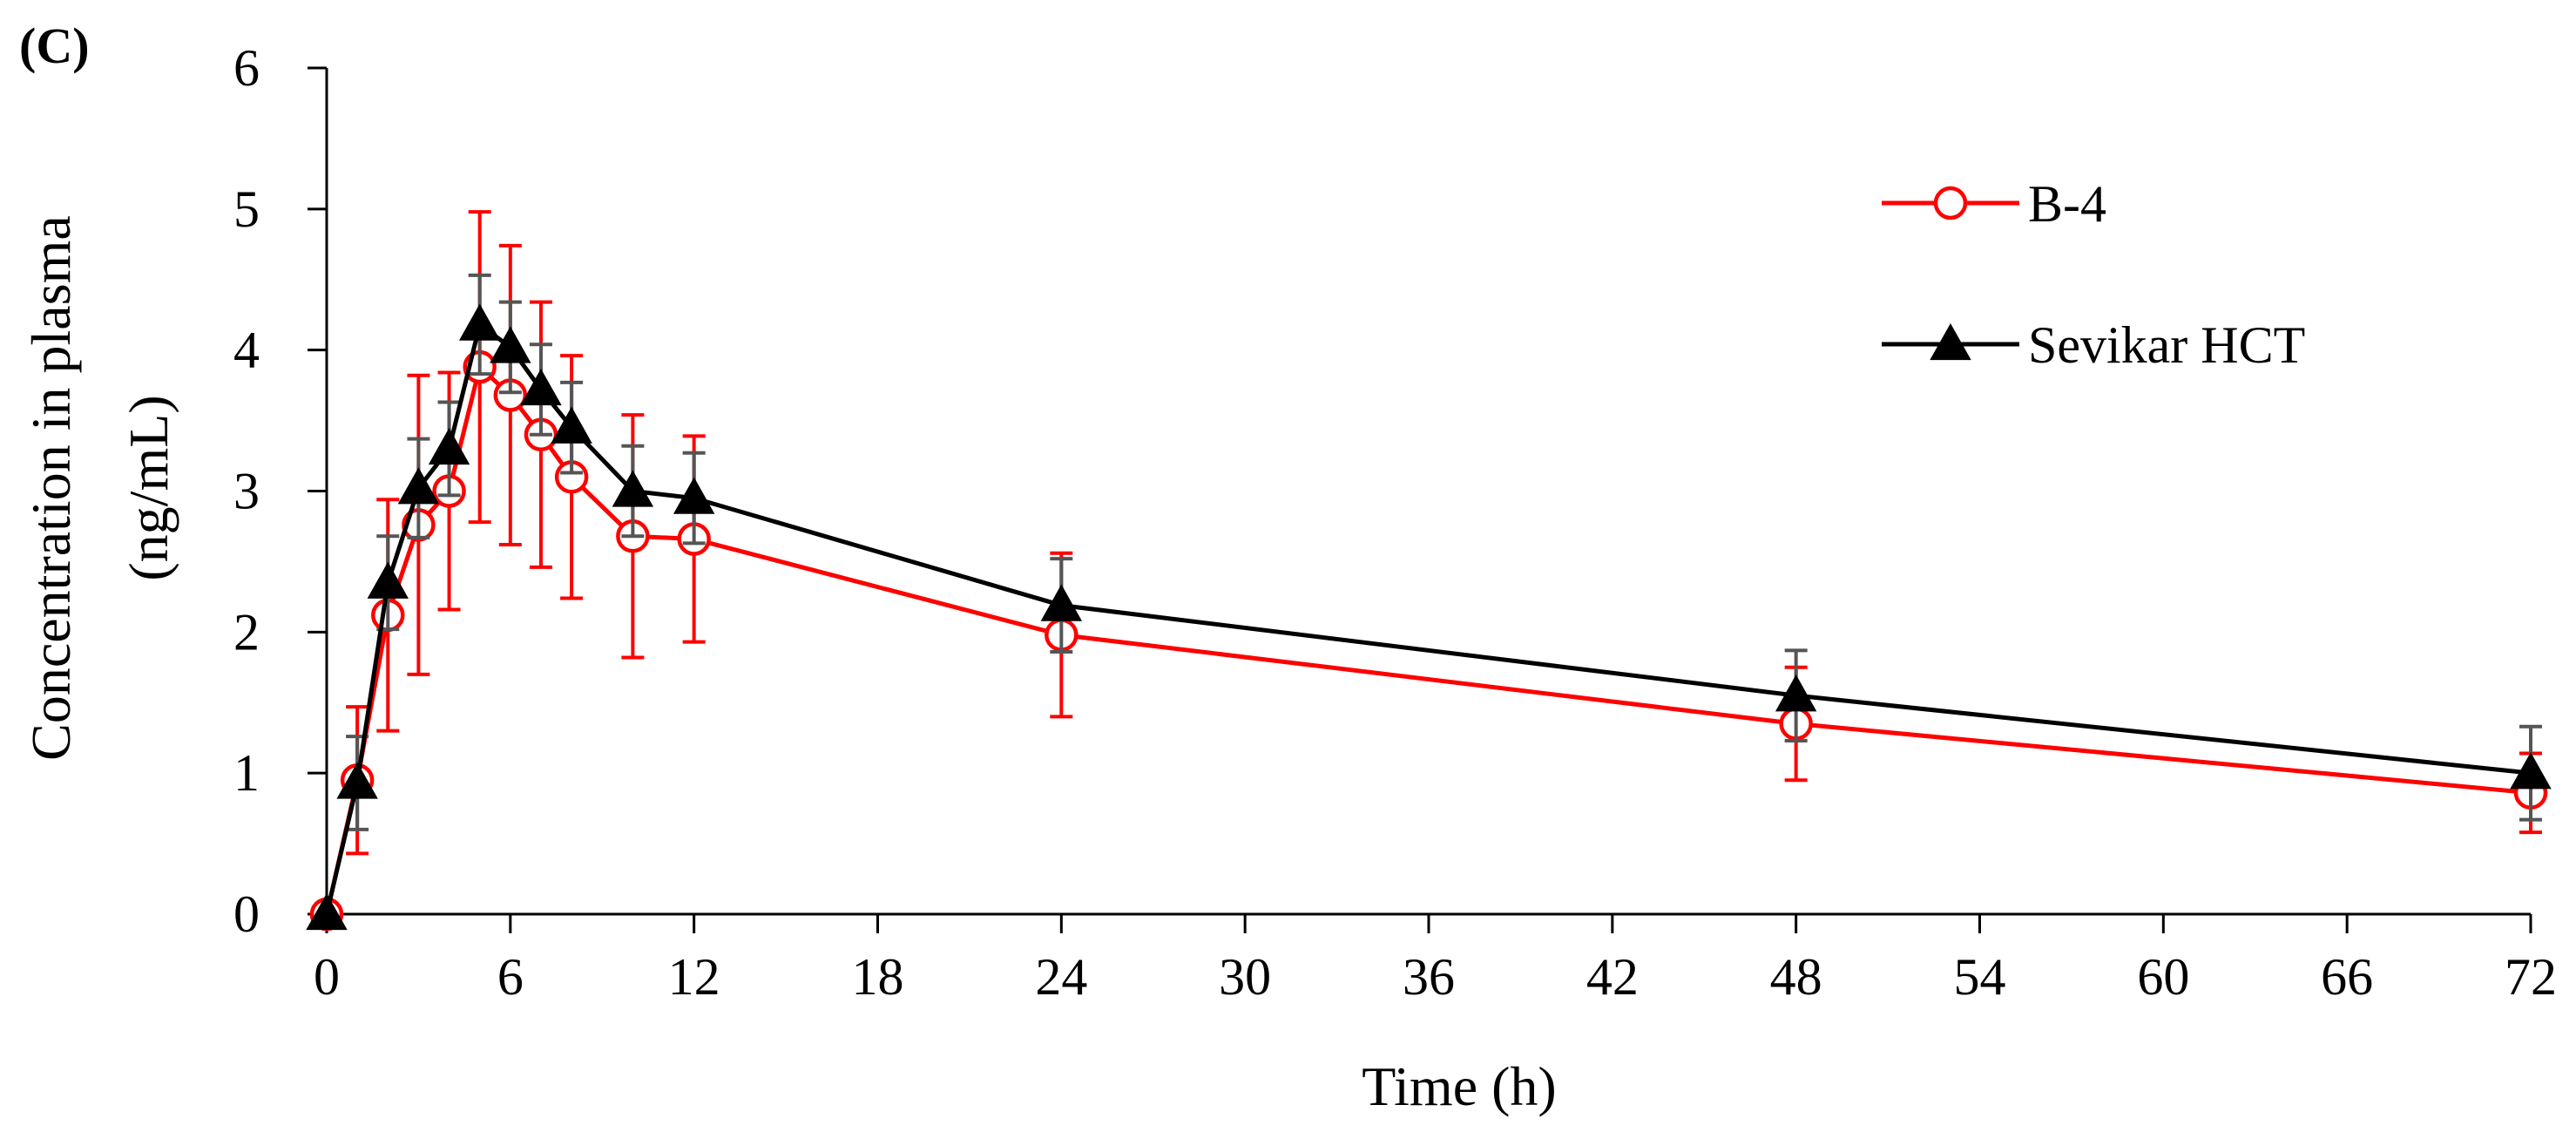 This screenshot has width=2576, height=1132. I want to click on x-tick-label: 24, so click(1061, 977).